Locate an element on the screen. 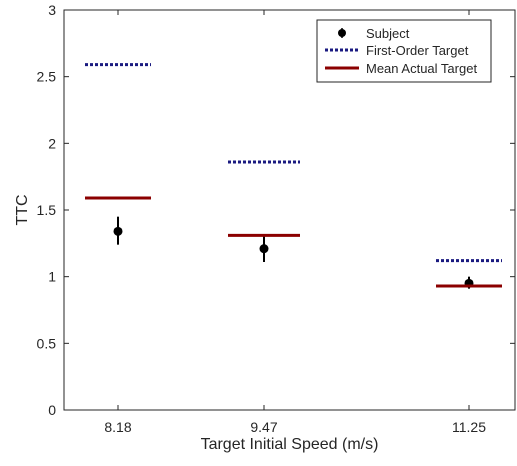 The width and height of the screenshot is (517, 466). y-tick-label: 1 is located at coordinates (52, 277).